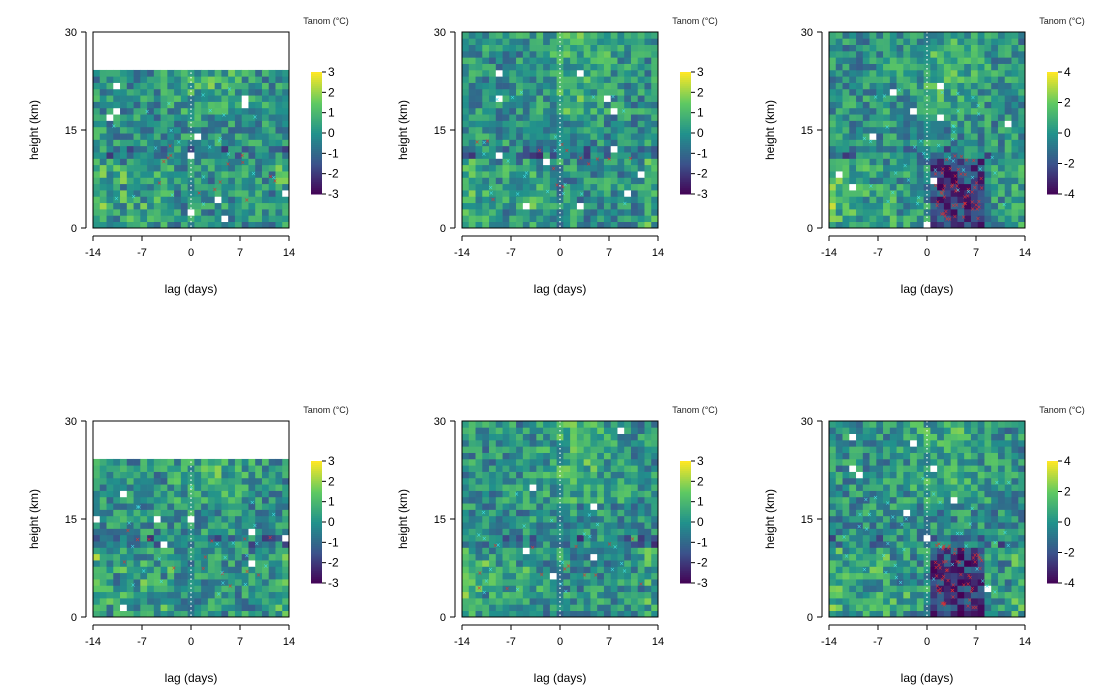  I want to click on heatmap-cells, so click(560, 130).